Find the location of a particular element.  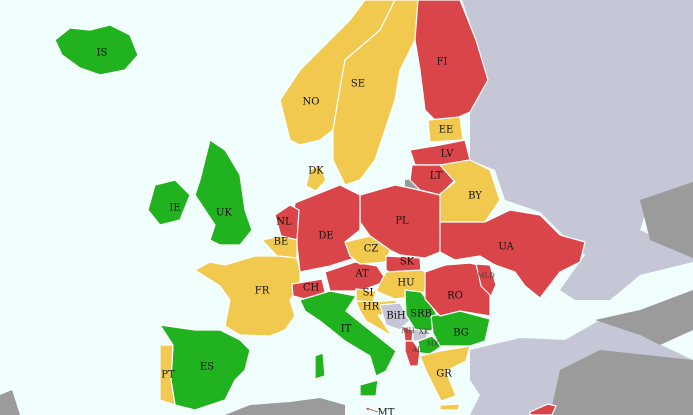

country-gr-island is located at coordinates (450, 407).